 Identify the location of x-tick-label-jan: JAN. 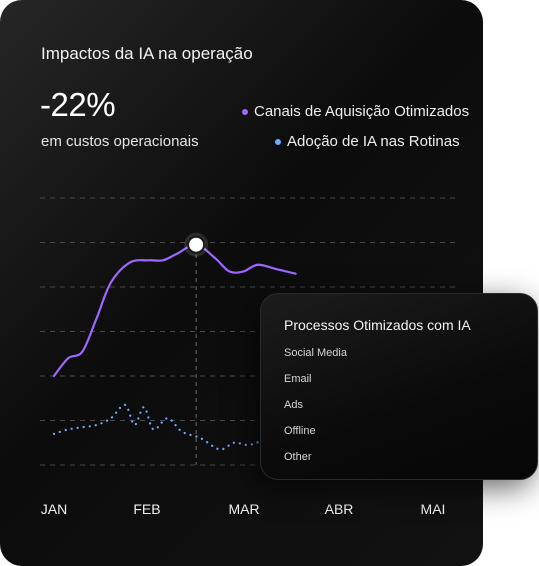
(54, 509).